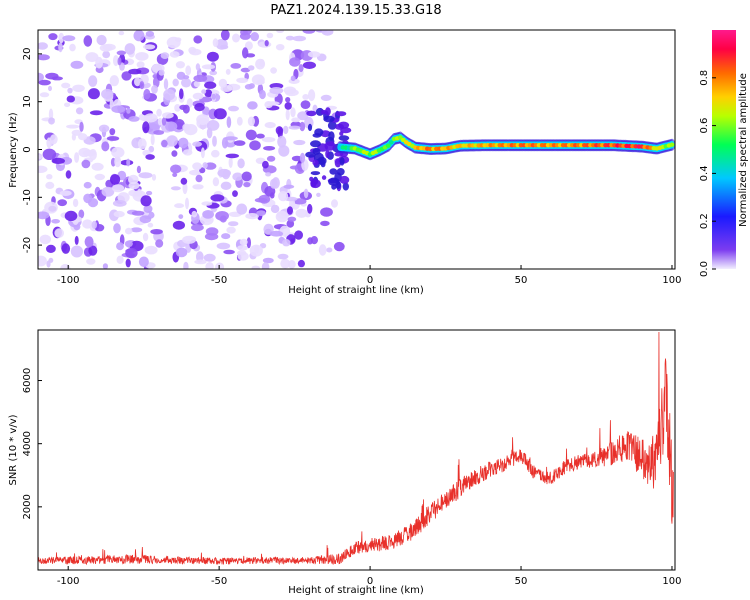  I want to click on spectrogram-ridge, so click(505, 146).